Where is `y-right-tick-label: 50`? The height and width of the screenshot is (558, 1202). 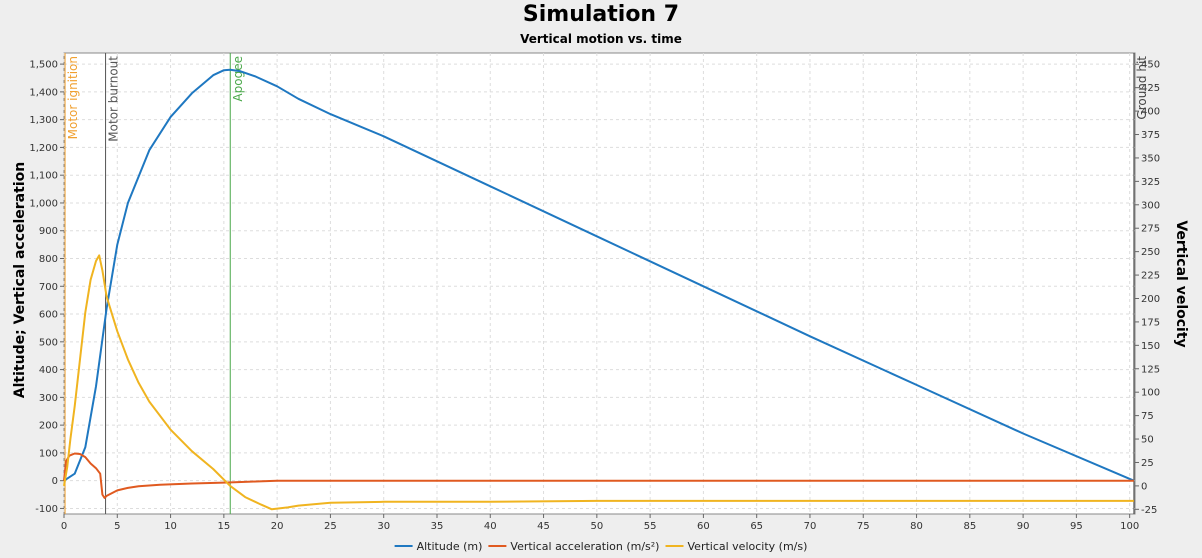 y-right-tick-label: 50 is located at coordinates (1147, 440).